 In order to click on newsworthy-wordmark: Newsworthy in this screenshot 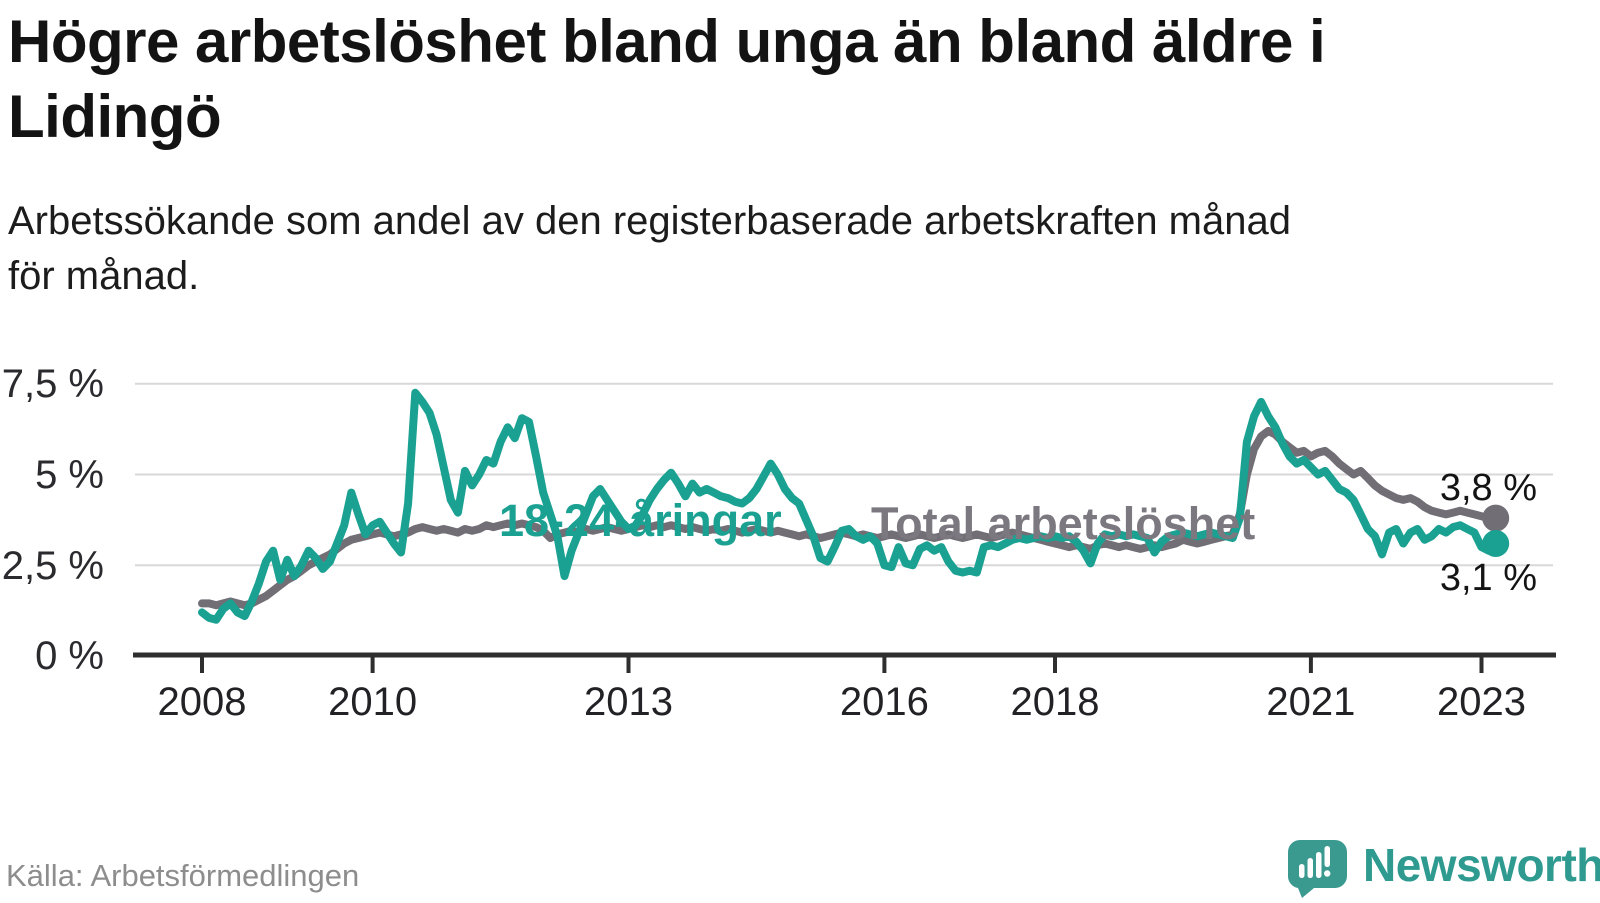, I will do `click(1481, 865)`.